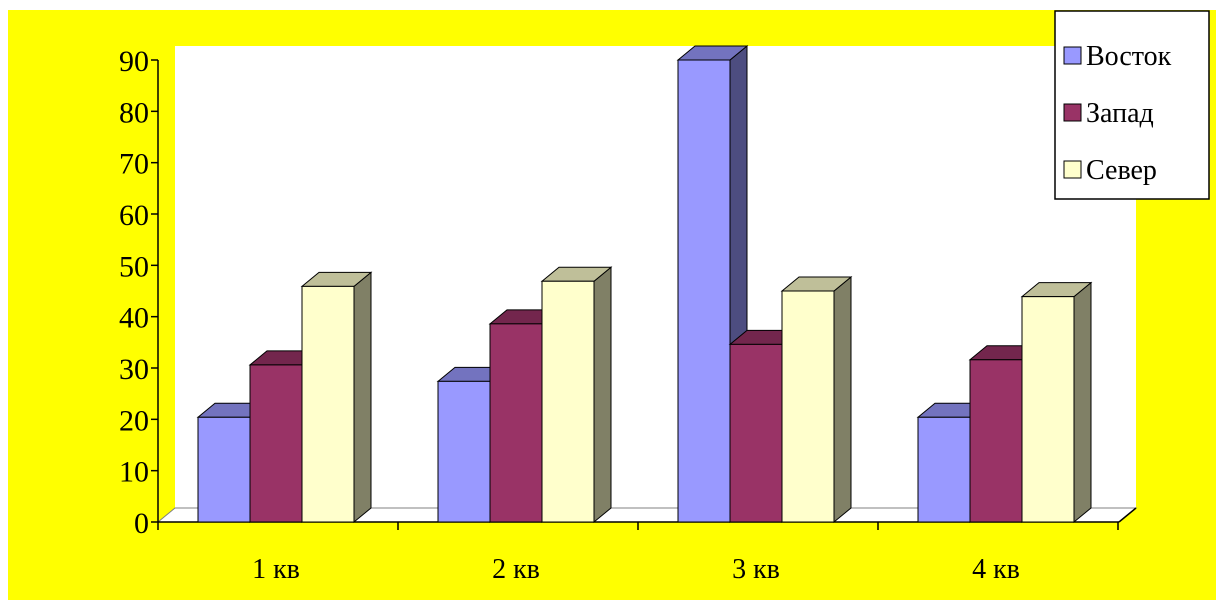  What do you see at coordinates (134, 472) in the screenshot?
I see `y-tick-label: 10` at bounding box center [134, 472].